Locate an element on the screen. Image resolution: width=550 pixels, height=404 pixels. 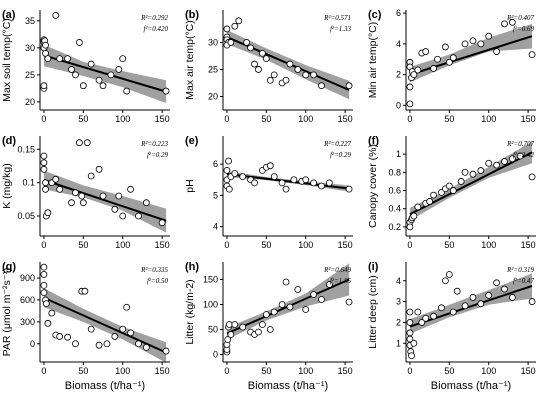
y-tick-label: 0.8 is located at coordinates (394, 172).